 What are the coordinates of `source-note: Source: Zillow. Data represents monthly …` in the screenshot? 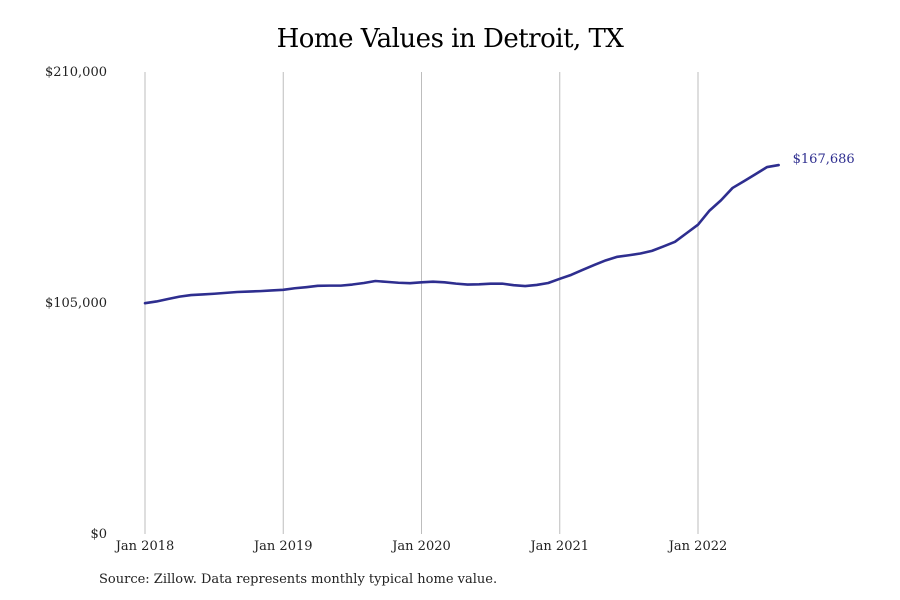 It's located at (298, 579).